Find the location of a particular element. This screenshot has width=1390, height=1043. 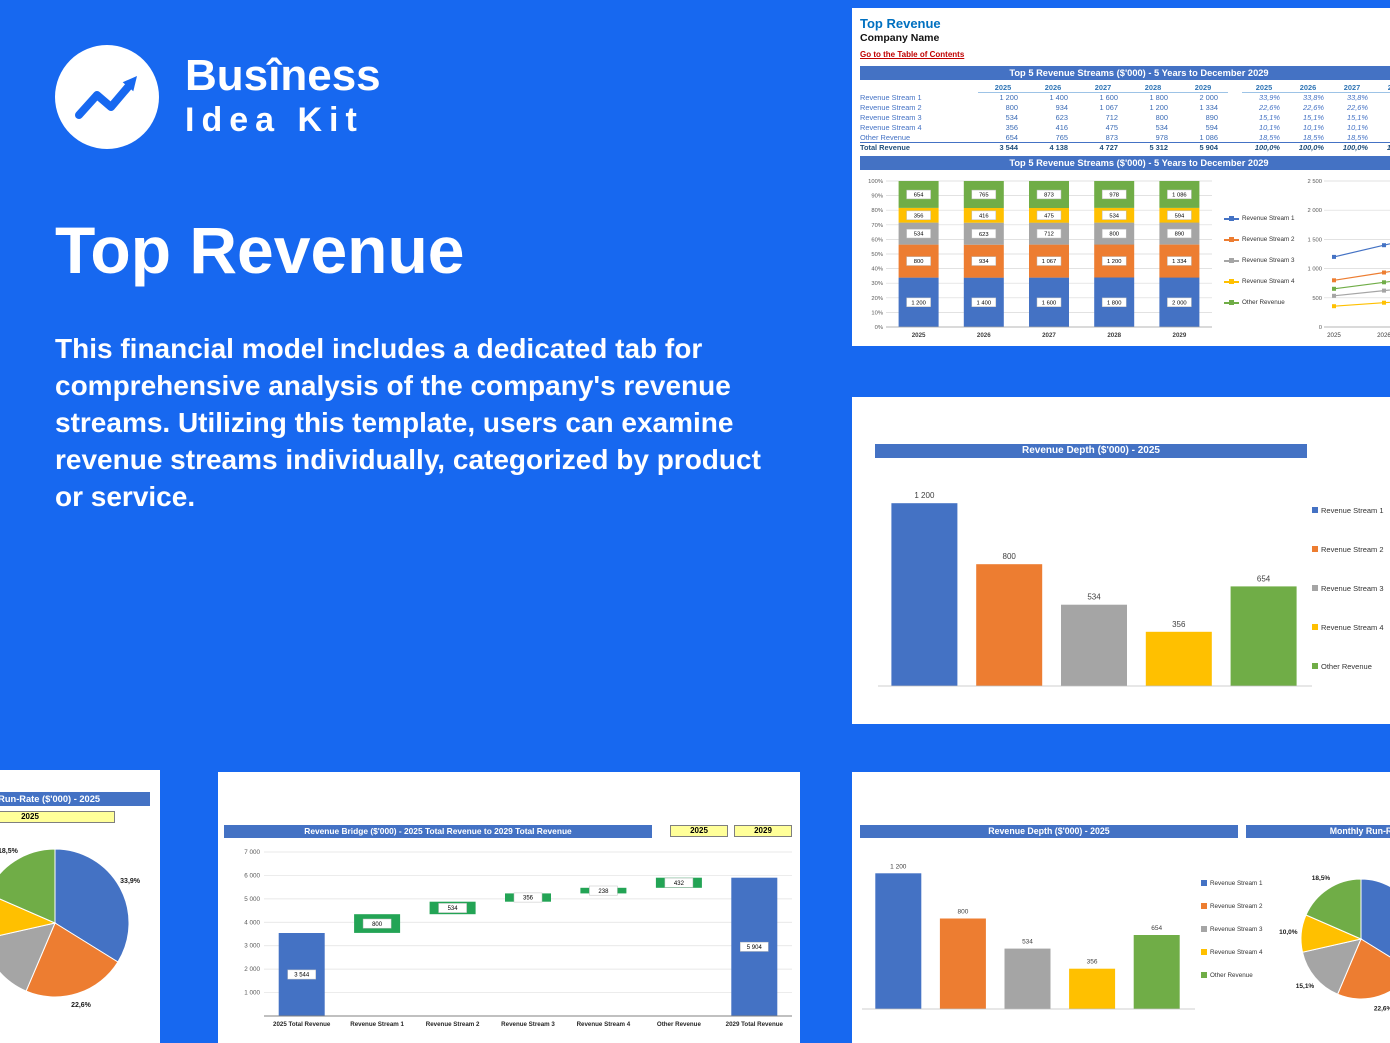

segment-label: 978 is located at coordinates (1114, 195).